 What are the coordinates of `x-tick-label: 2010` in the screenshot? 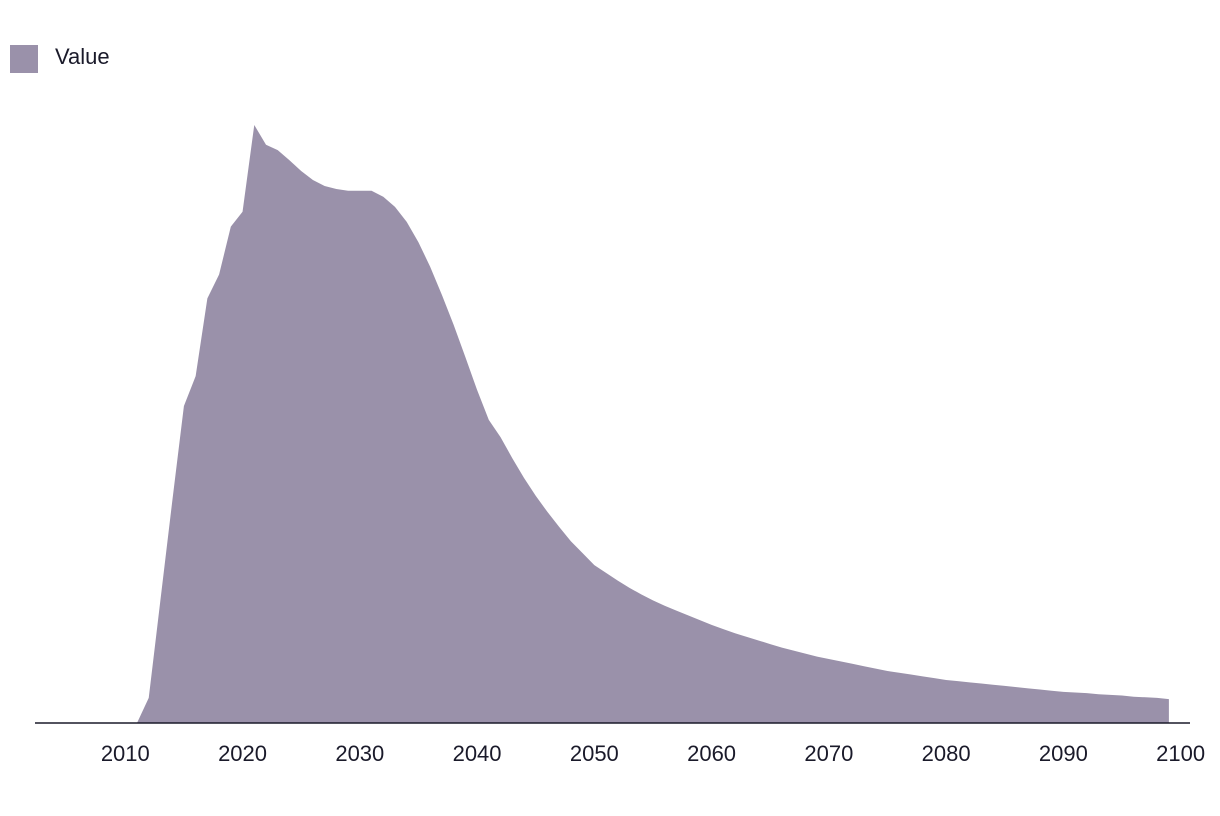 It's located at (125, 753).